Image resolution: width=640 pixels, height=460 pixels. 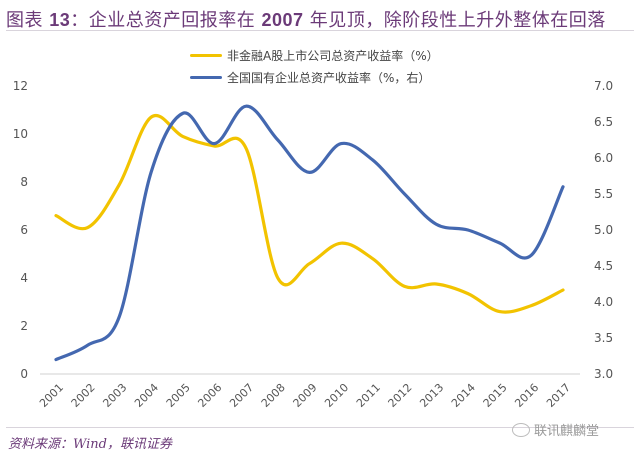 What do you see at coordinates (603, 194) in the screenshot?
I see `right-tick-label: 5.5` at bounding box center [603, 194].